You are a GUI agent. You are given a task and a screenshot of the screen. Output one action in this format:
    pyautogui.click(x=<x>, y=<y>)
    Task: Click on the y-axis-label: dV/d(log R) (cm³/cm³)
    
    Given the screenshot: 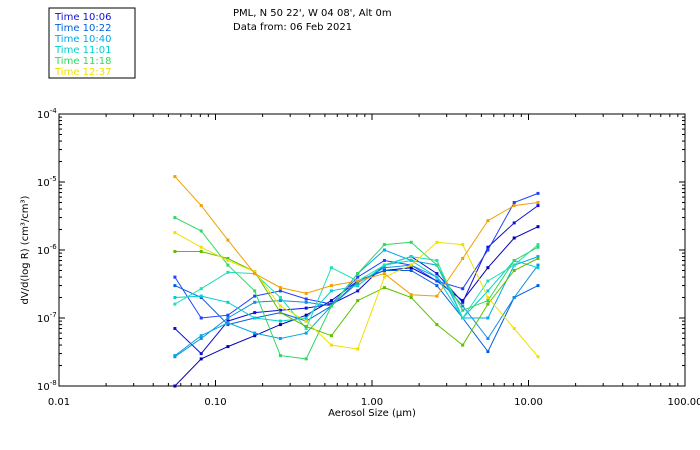 What is the action you would take?
    pyautogui.click(x=25, y=249)
    